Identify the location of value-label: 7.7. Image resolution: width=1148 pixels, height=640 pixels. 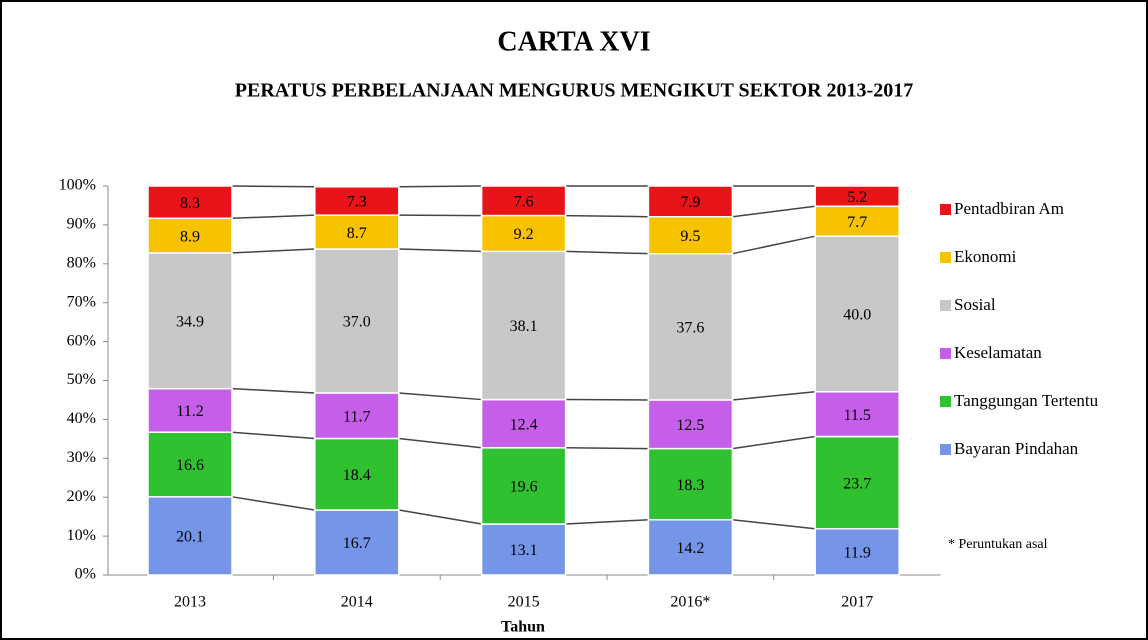
(857, 222).